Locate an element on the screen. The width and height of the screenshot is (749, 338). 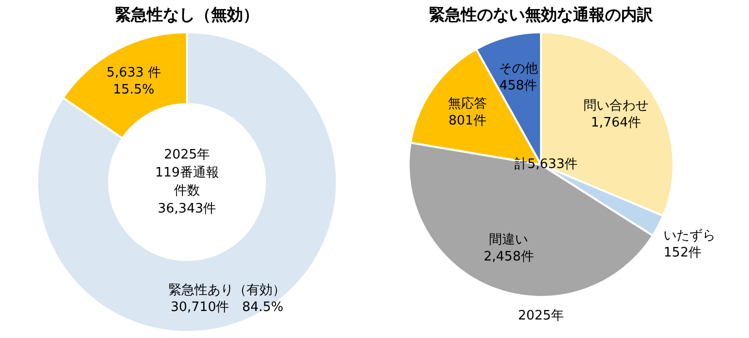
text: 計5,633件 is located at coordinates (546, 164).